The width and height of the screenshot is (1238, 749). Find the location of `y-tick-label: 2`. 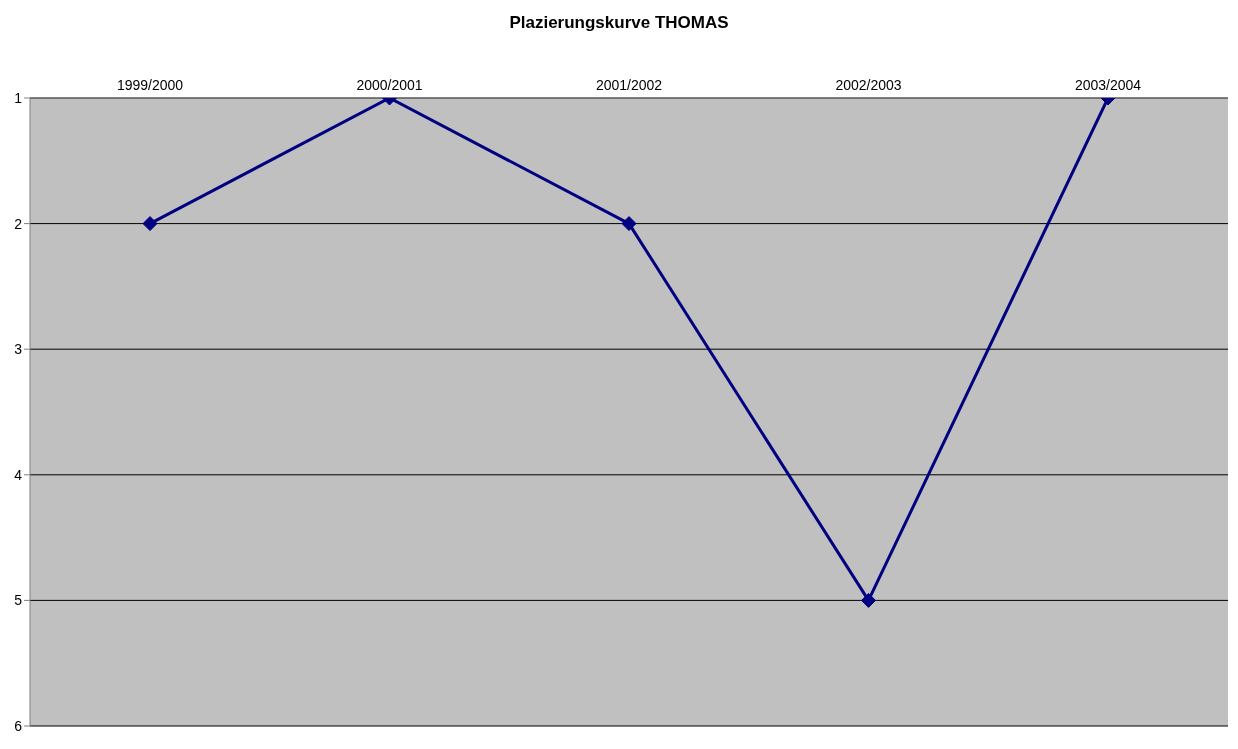

y-tick-label: 2 is located at coordinates (18, 223).